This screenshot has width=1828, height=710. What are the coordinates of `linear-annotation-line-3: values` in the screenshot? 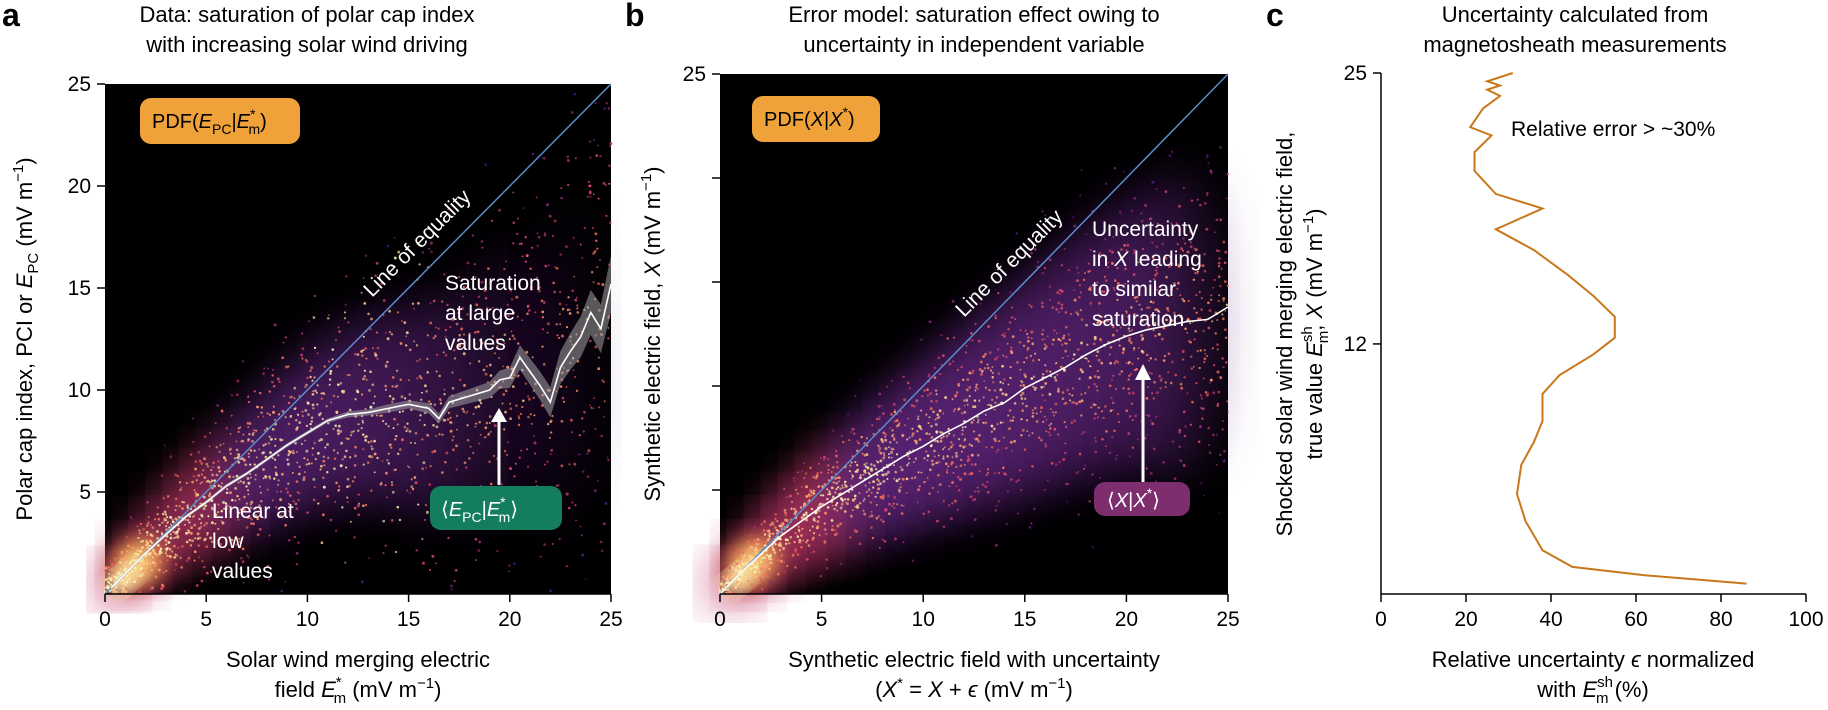 It's located at (242, 571).